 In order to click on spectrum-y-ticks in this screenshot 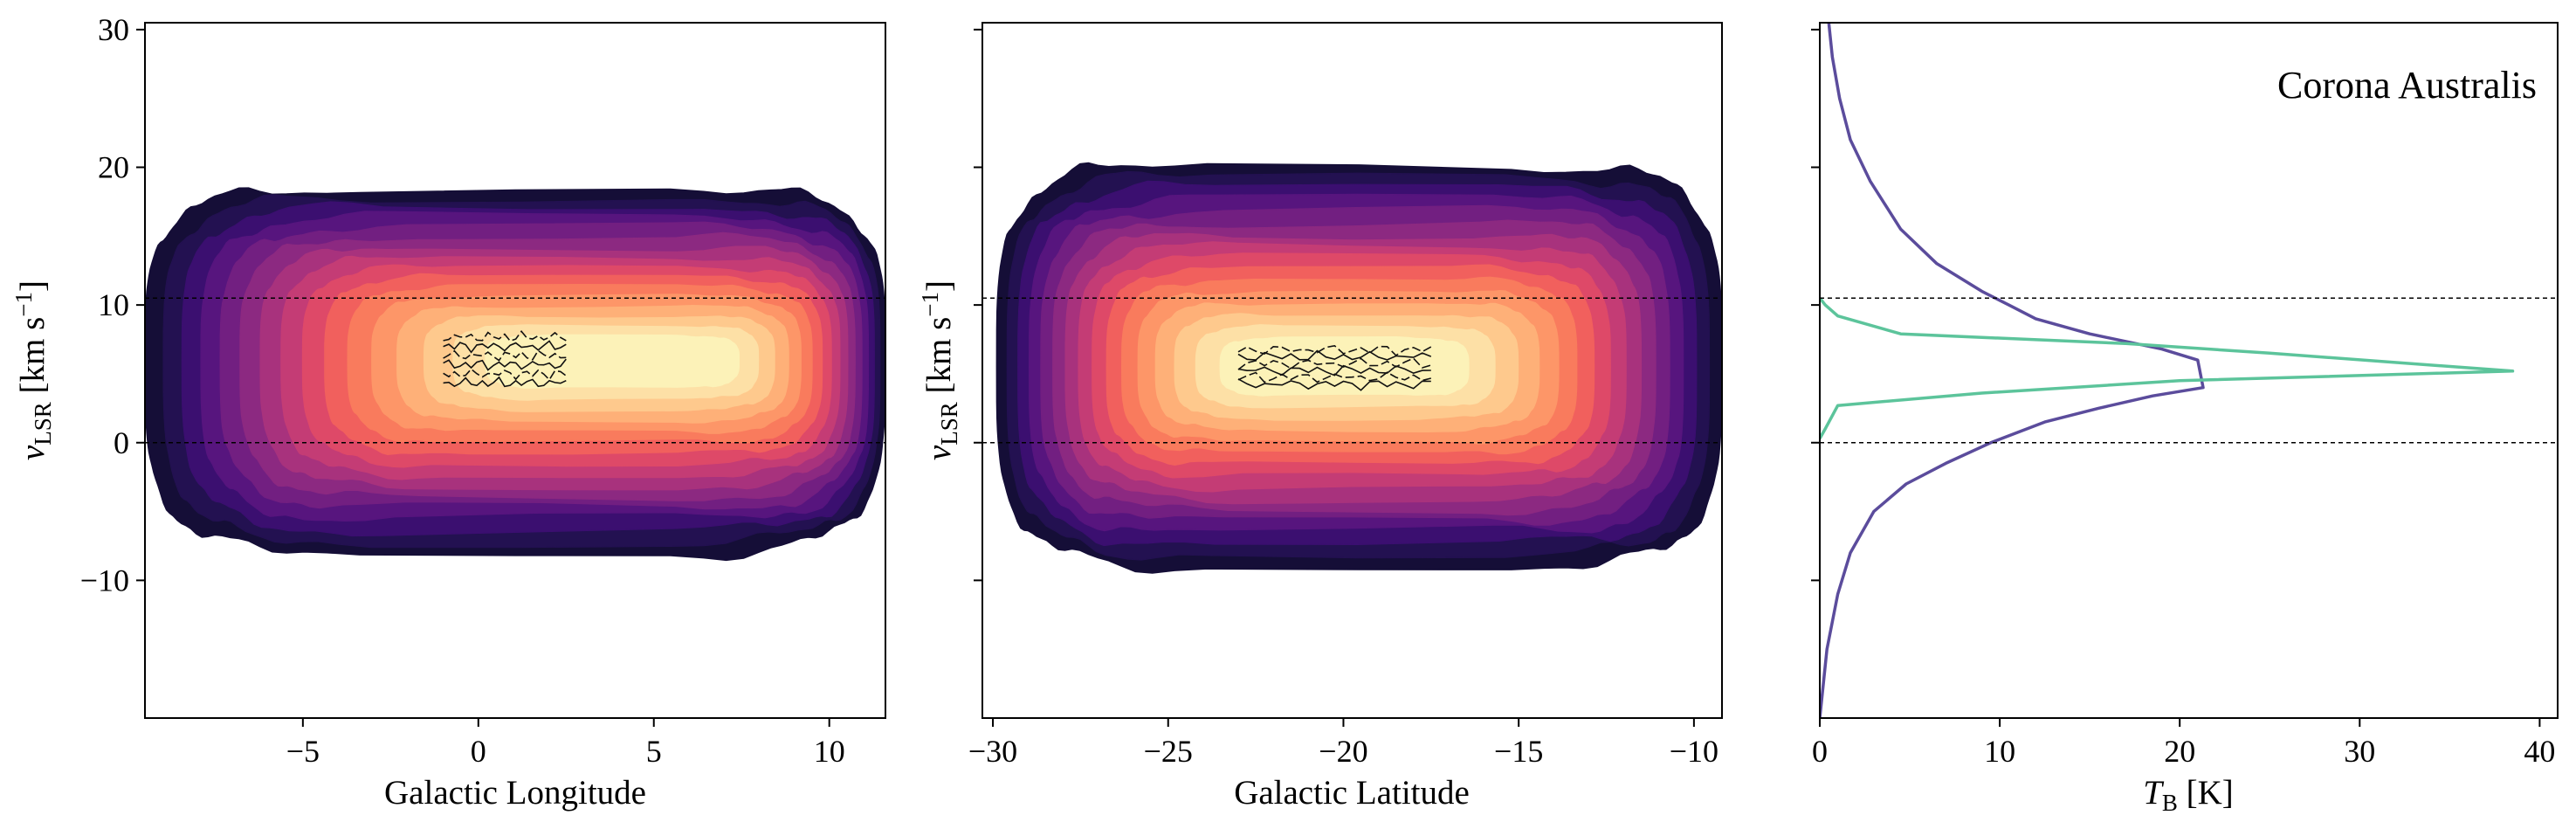, I will do `click(1815, 305)`.